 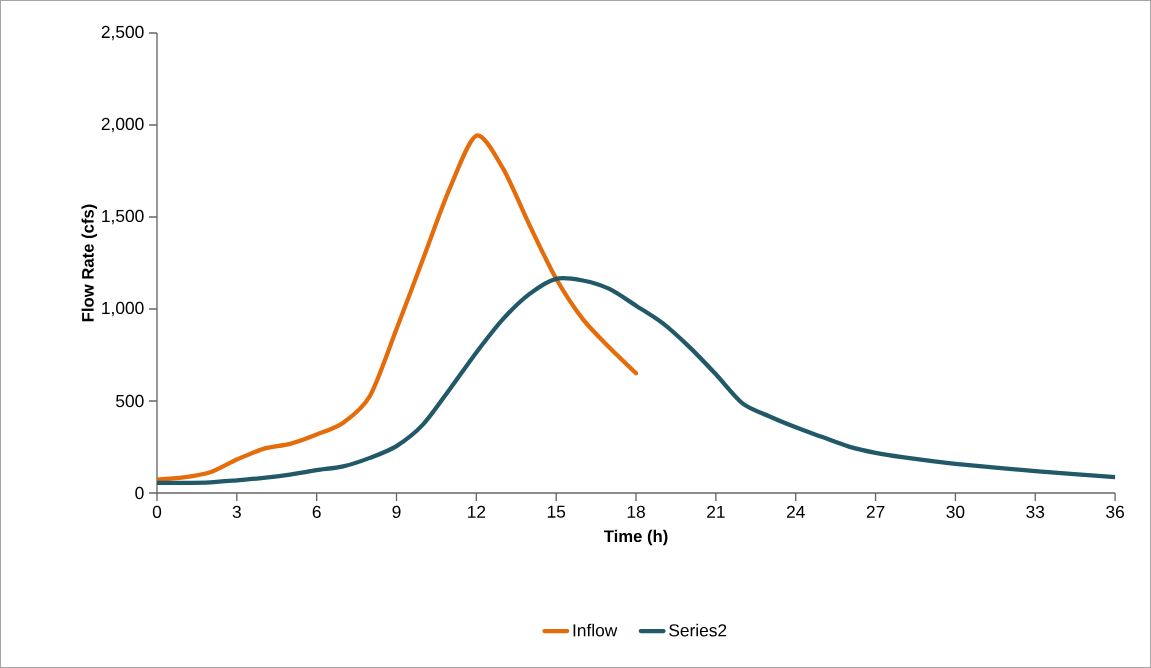 I want to click on x-tick-label: 9, so click(x=396, y=511).